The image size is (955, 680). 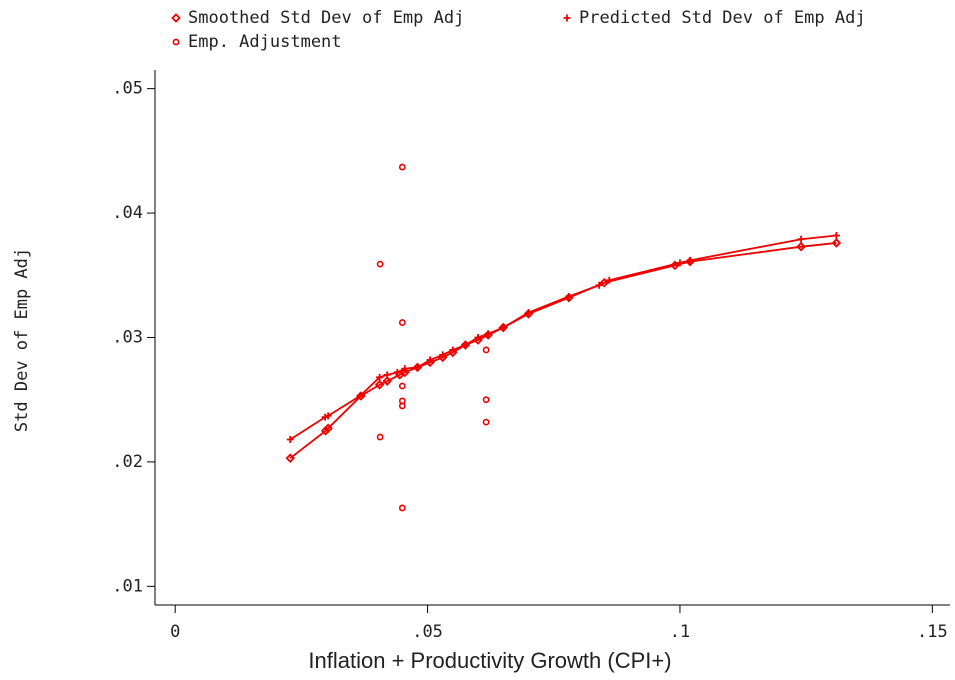 I want to click on y-tick-label: .05, so click(x=127, y=89).